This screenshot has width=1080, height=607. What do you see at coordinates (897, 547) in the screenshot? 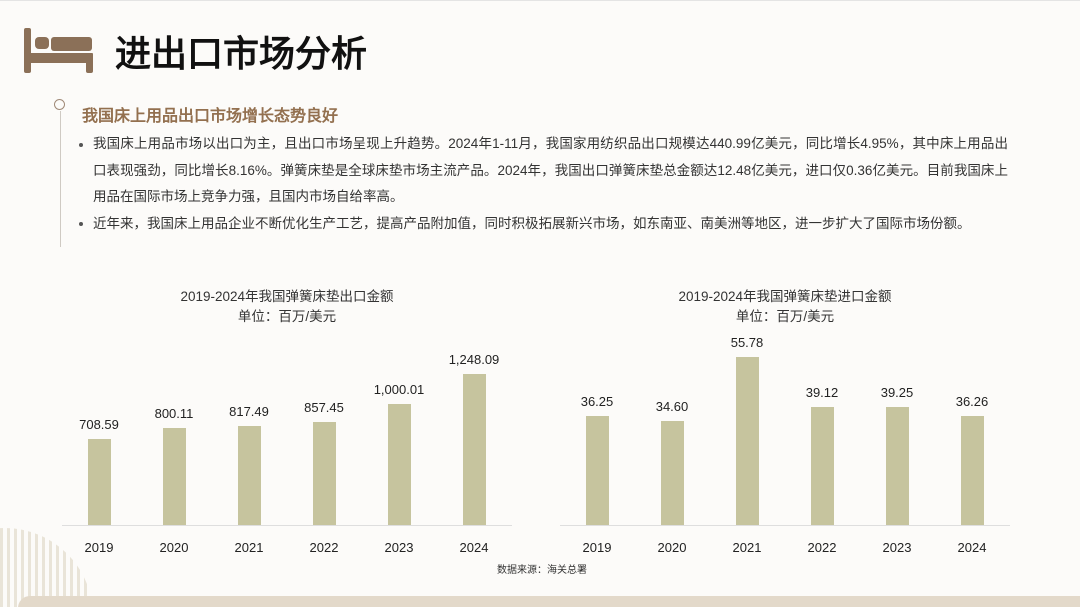
I see `import-chart-tick-label-2023: 2023` at bounding box center [897, 547].